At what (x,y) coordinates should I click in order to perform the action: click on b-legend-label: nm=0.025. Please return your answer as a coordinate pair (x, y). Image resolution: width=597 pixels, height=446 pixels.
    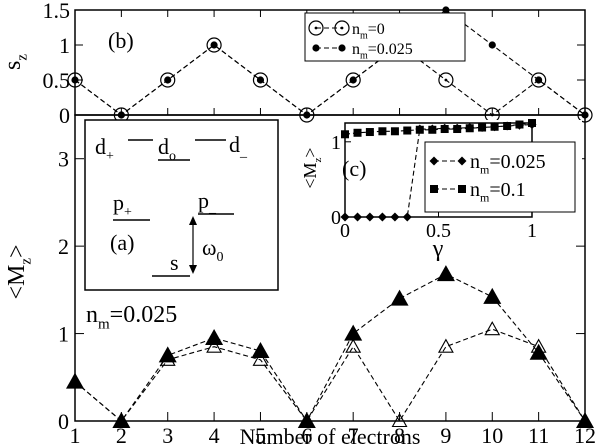
    Looking at the image, I should click on (382, 51).